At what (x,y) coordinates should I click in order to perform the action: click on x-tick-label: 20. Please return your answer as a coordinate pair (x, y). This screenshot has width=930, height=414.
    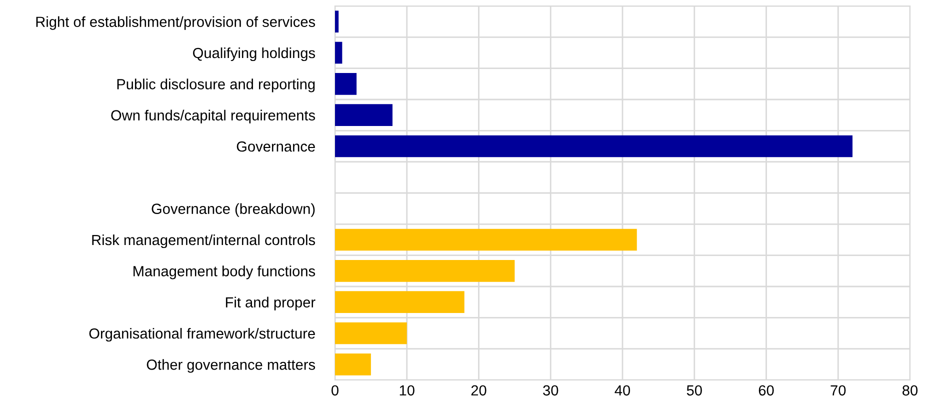
    Looking at the image, I should click on (478, 390).